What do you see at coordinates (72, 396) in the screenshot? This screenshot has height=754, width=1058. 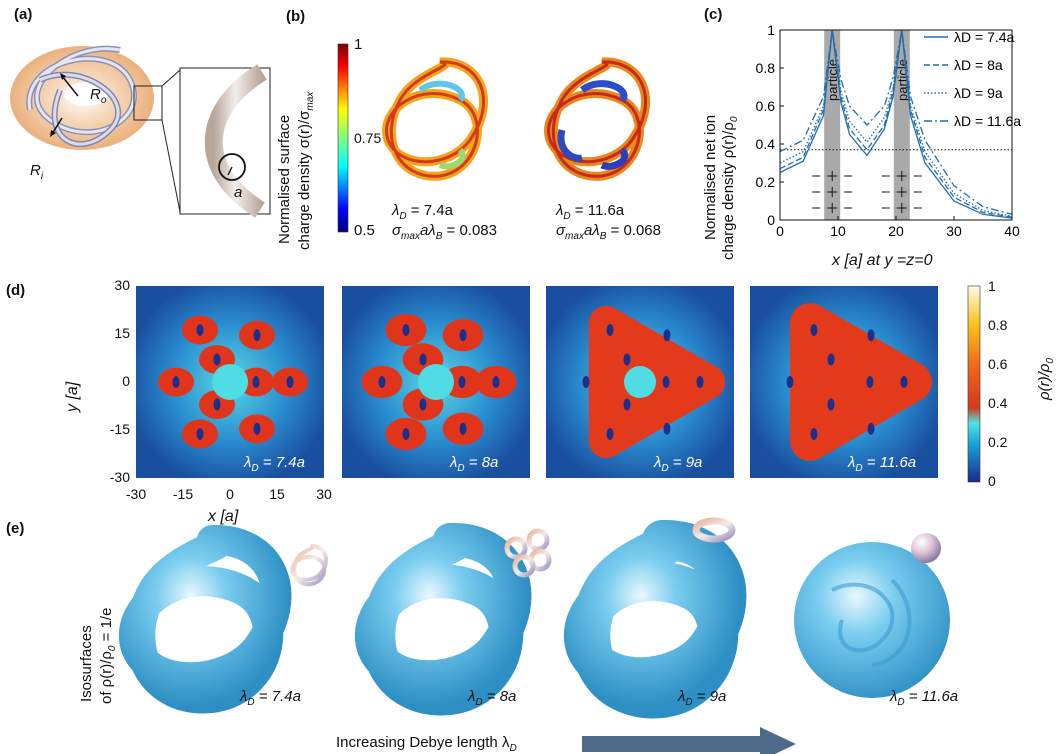 I see `panel-d-ylabel: y [a]` at bounding box center [72, 396].